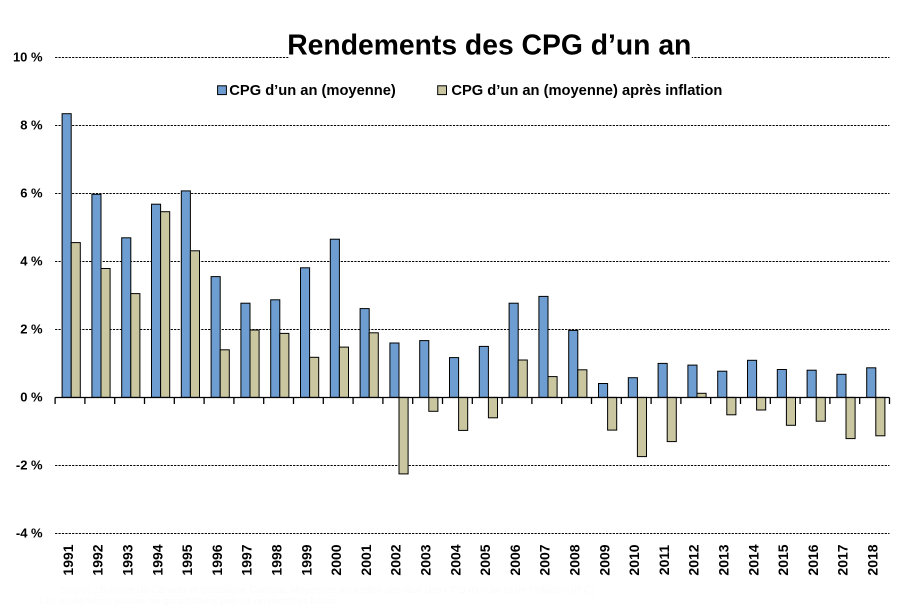 This screenshot has height=611, width=900. Describe the element at coordinates (545, 559) in the screenshot. I see `svg-text: 2007` at that location.